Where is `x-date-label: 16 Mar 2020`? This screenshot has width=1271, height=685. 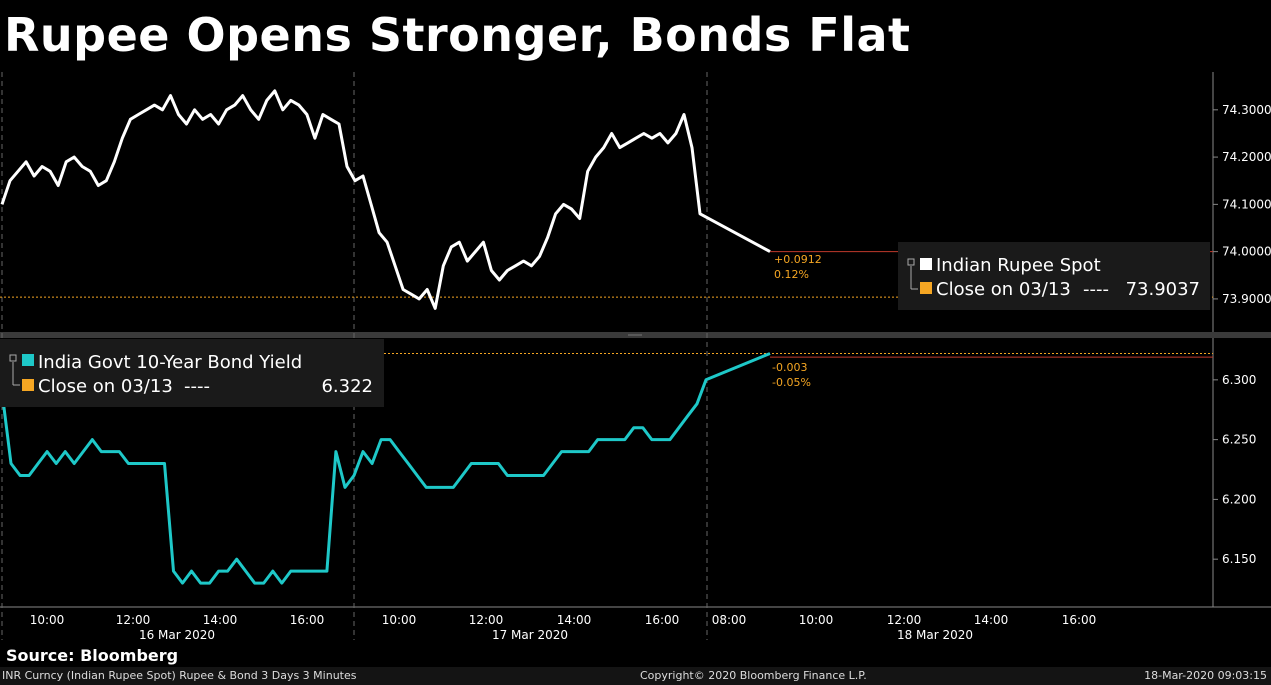
x-date-label: 16 Mar 2020 is located at coordinates (177, 635).